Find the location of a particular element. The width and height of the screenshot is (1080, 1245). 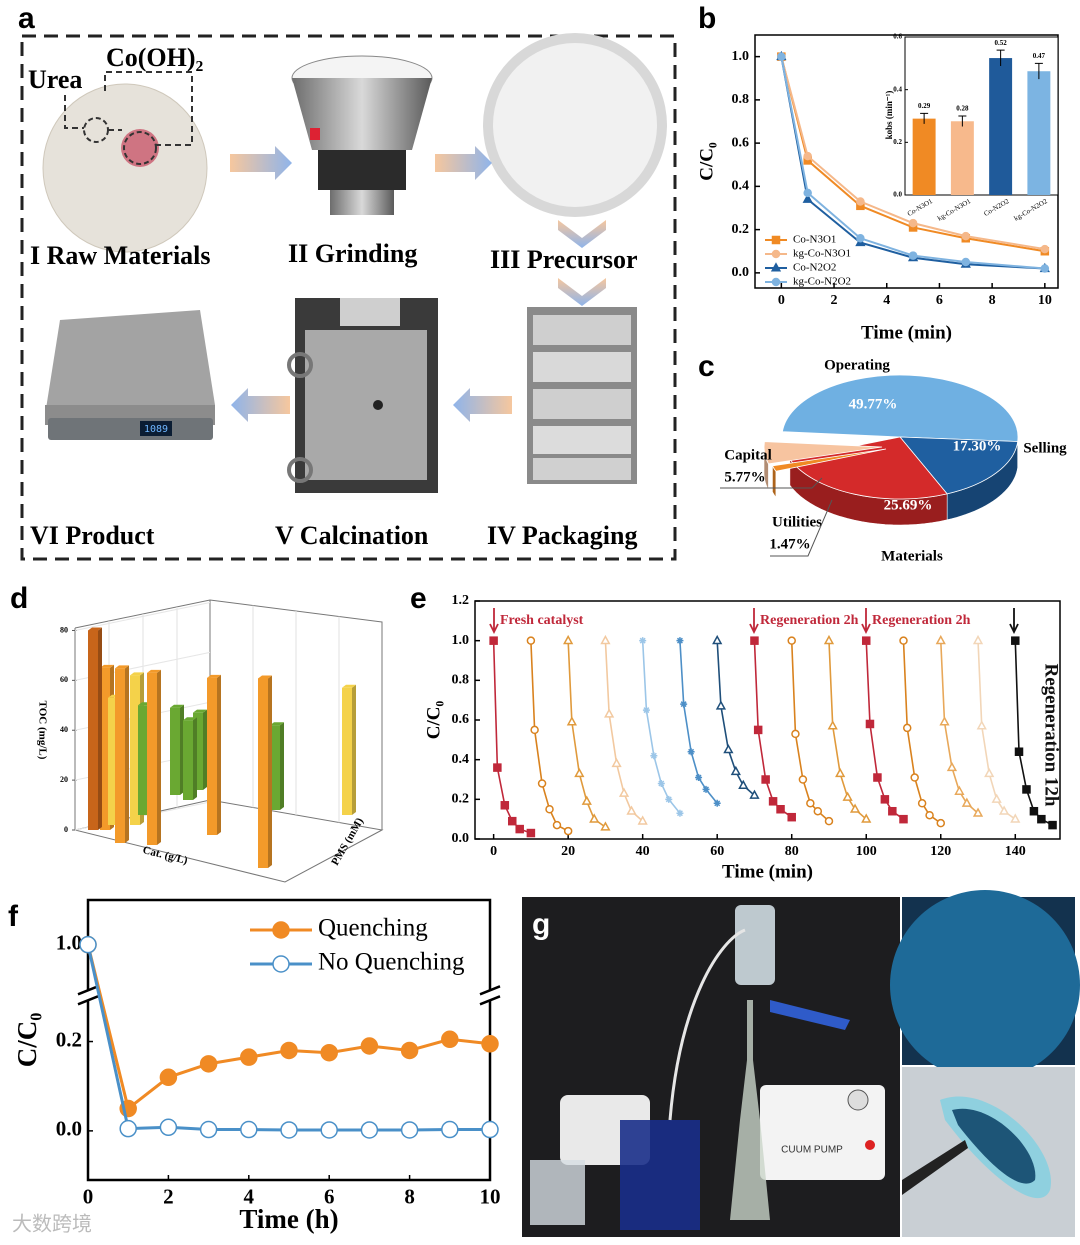

y-tick-label: 0.0 is located at coordinates (69, 1129).